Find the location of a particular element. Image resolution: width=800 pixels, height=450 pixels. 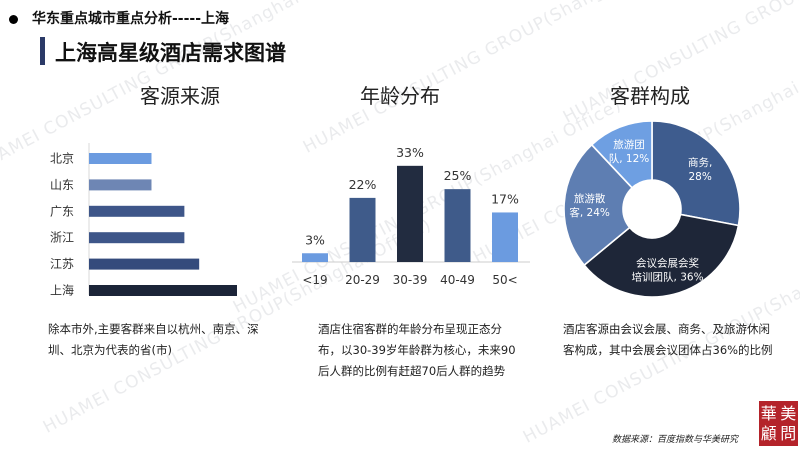

segment-label: 培训团队, 36% is located at coordinates (668, 277).